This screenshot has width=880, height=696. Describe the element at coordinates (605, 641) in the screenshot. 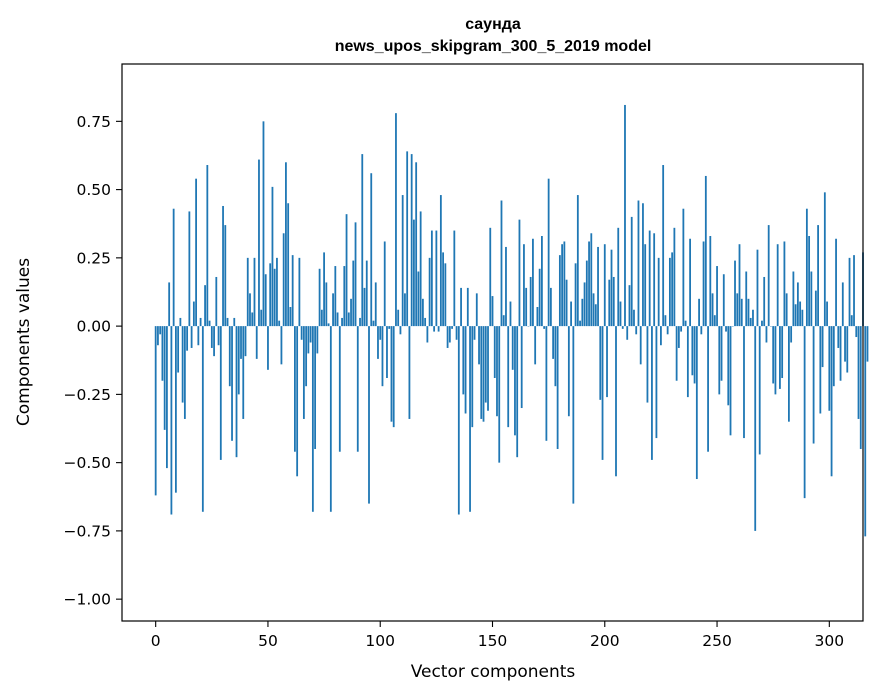

I see `x-tick-label: 200` at that location.